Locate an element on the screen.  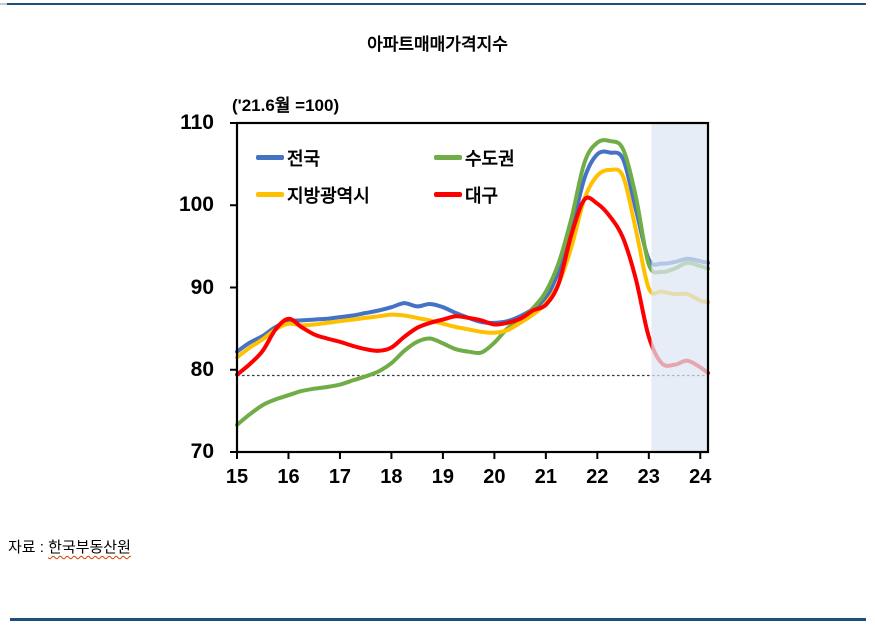
legend-label-daegu: 대구 is located at coordinates (482, 195).